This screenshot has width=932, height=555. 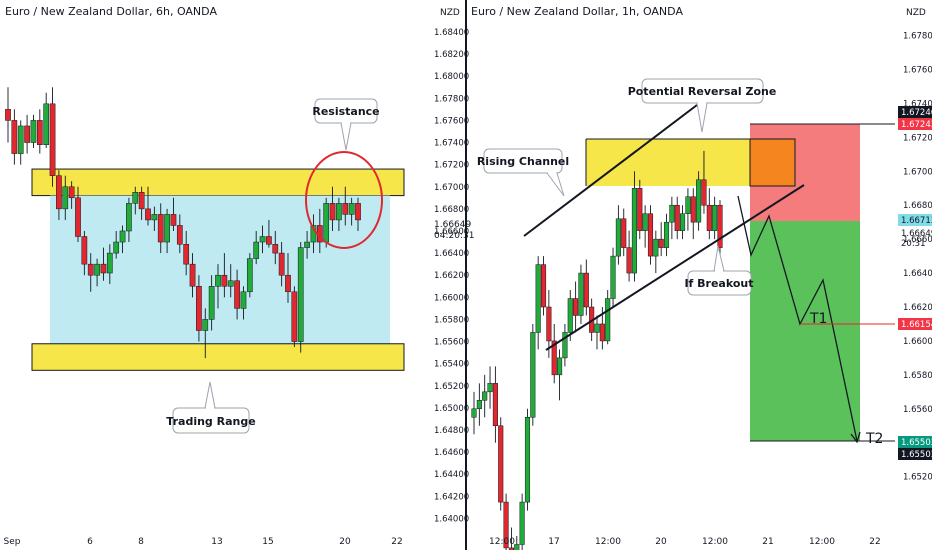 What do you see at coordinates (451, 77) in the screenshot?
I see `left-y-tick: 1.68000` at bounding box center [451, 77].